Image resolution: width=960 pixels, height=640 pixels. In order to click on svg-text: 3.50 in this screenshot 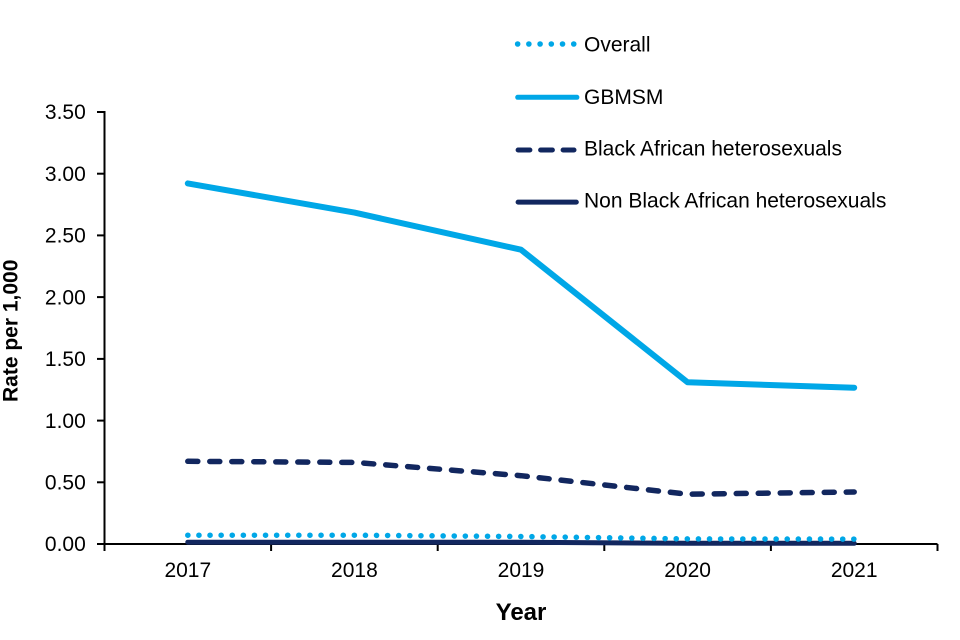, I will do `click(65, 112)`.